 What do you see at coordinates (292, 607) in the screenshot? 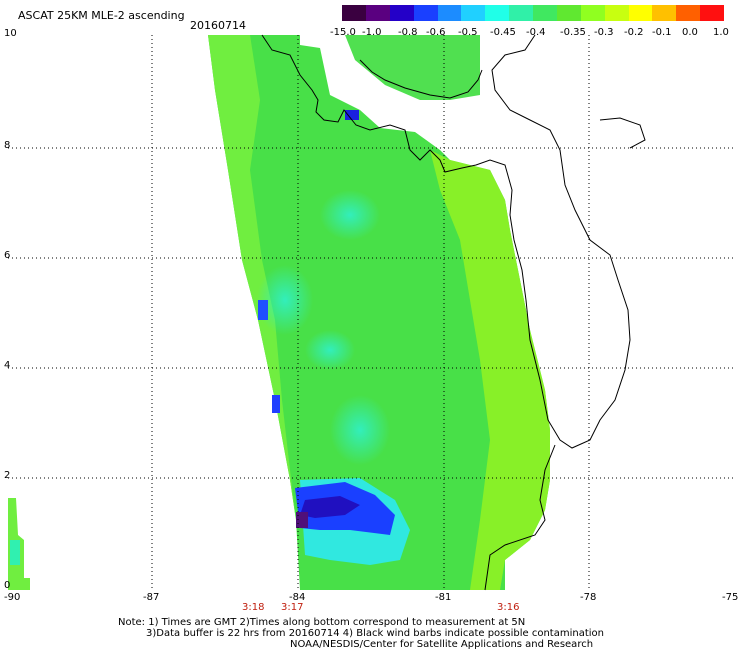
I see `time-label: 3:17` at bounding box center [292, 607].